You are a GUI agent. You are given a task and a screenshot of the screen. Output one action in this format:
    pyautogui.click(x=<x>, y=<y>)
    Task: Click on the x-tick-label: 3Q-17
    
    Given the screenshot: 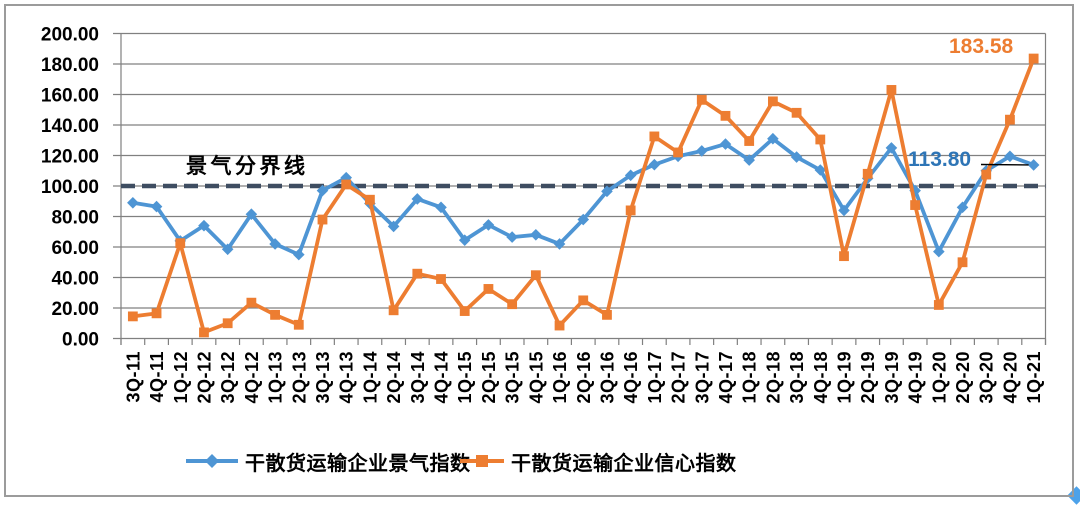 What is the action you would take?
    pyautogui.click(x=702, y=377)
    